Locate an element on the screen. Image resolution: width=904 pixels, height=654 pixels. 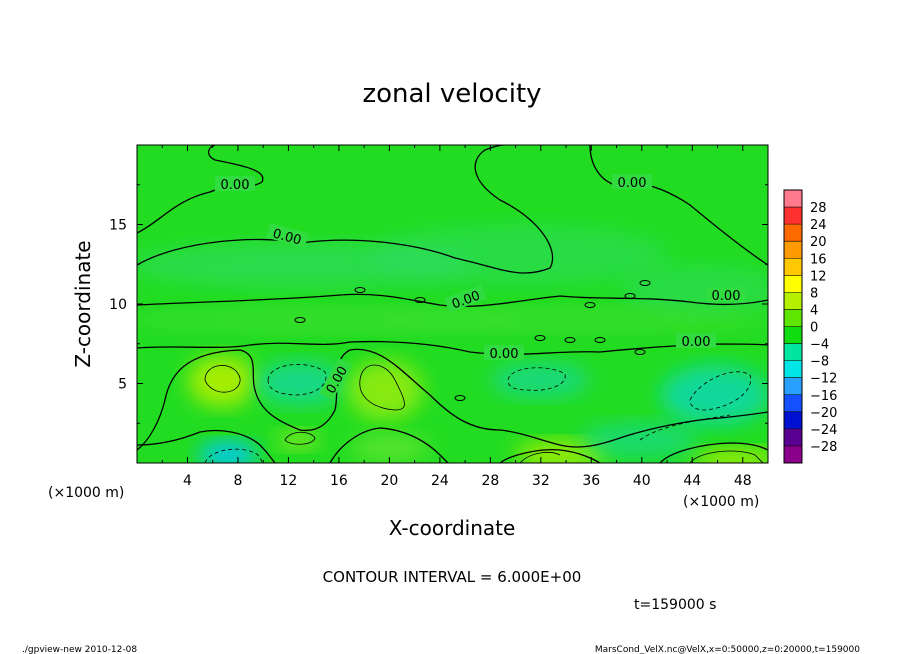
y-tick-label: 10 is located at coordinates (118, 305).